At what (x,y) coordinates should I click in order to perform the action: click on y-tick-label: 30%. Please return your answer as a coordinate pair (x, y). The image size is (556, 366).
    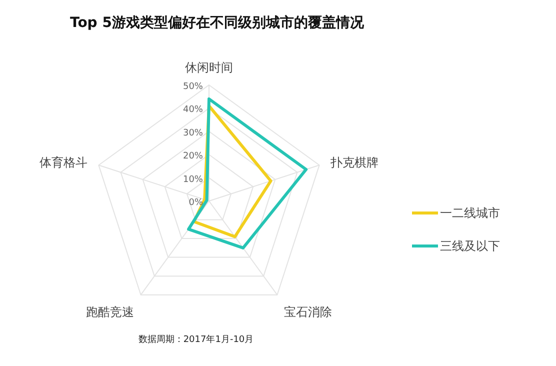
    Looking at the image, I should click on (193, 133).